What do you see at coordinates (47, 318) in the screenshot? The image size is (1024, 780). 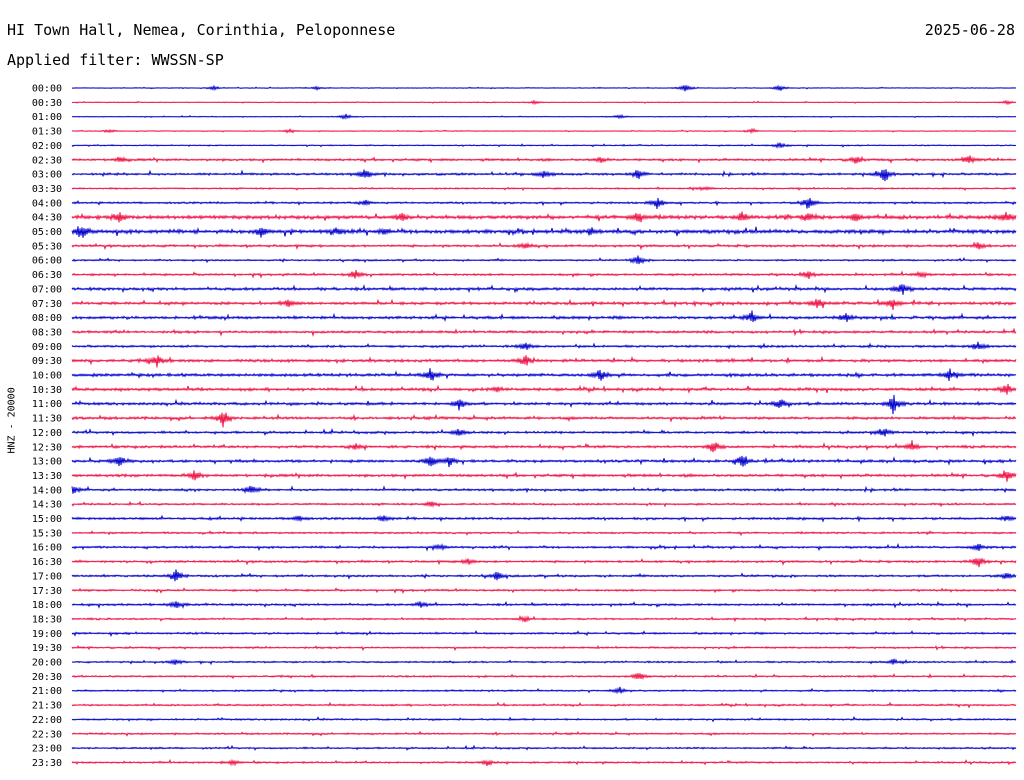 I see `row-time-label: 08:00` at bounding box center [47, 318].